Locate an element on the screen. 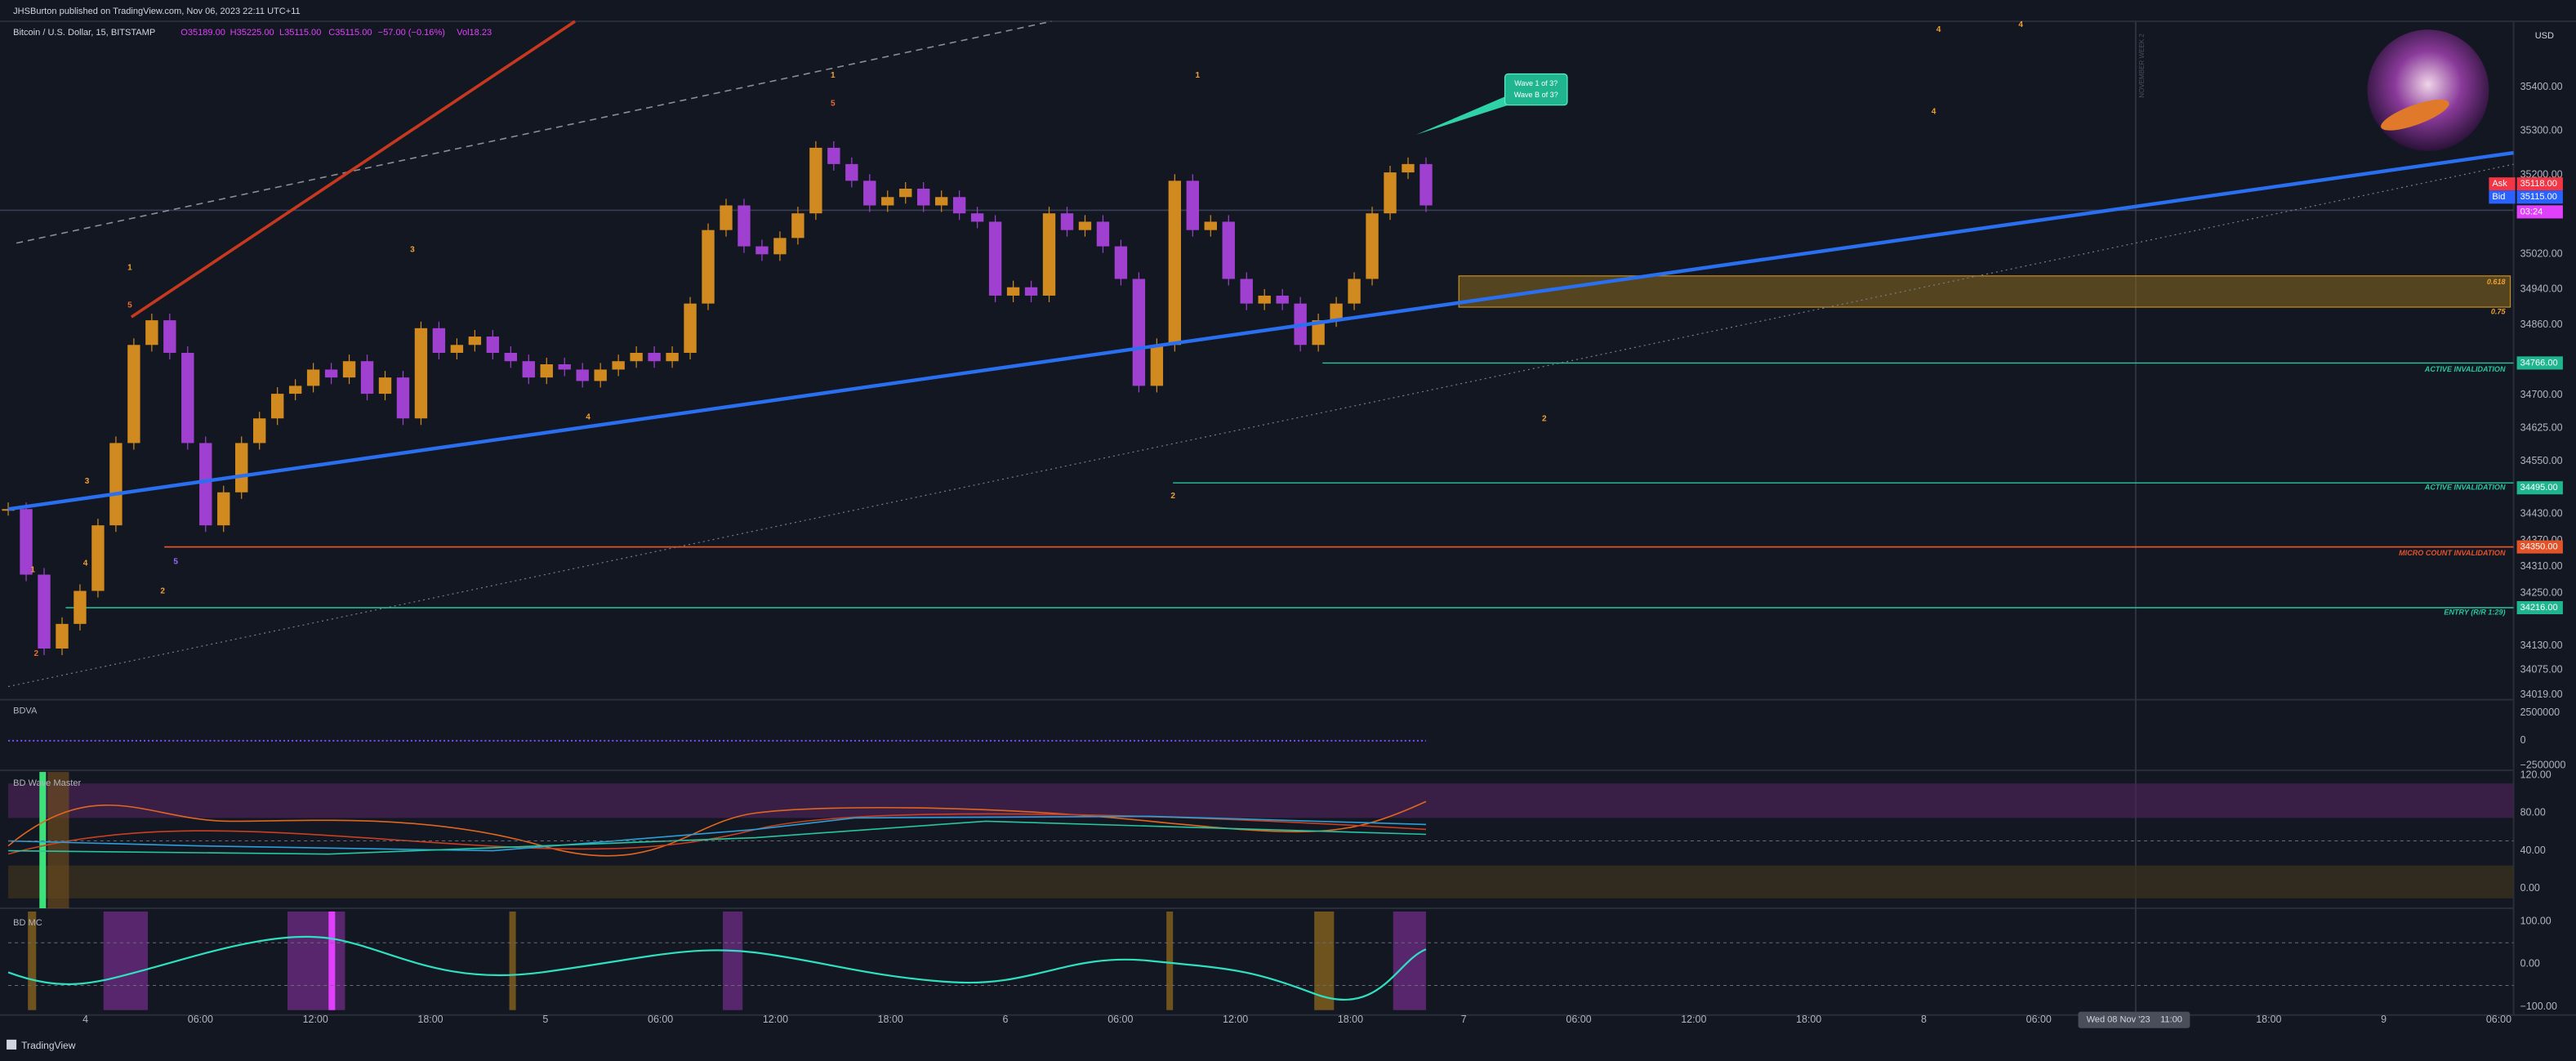 The width and height of the screenshot is (2576, 1061). indicator-name: BDVA is located at coordinates (25, 711).